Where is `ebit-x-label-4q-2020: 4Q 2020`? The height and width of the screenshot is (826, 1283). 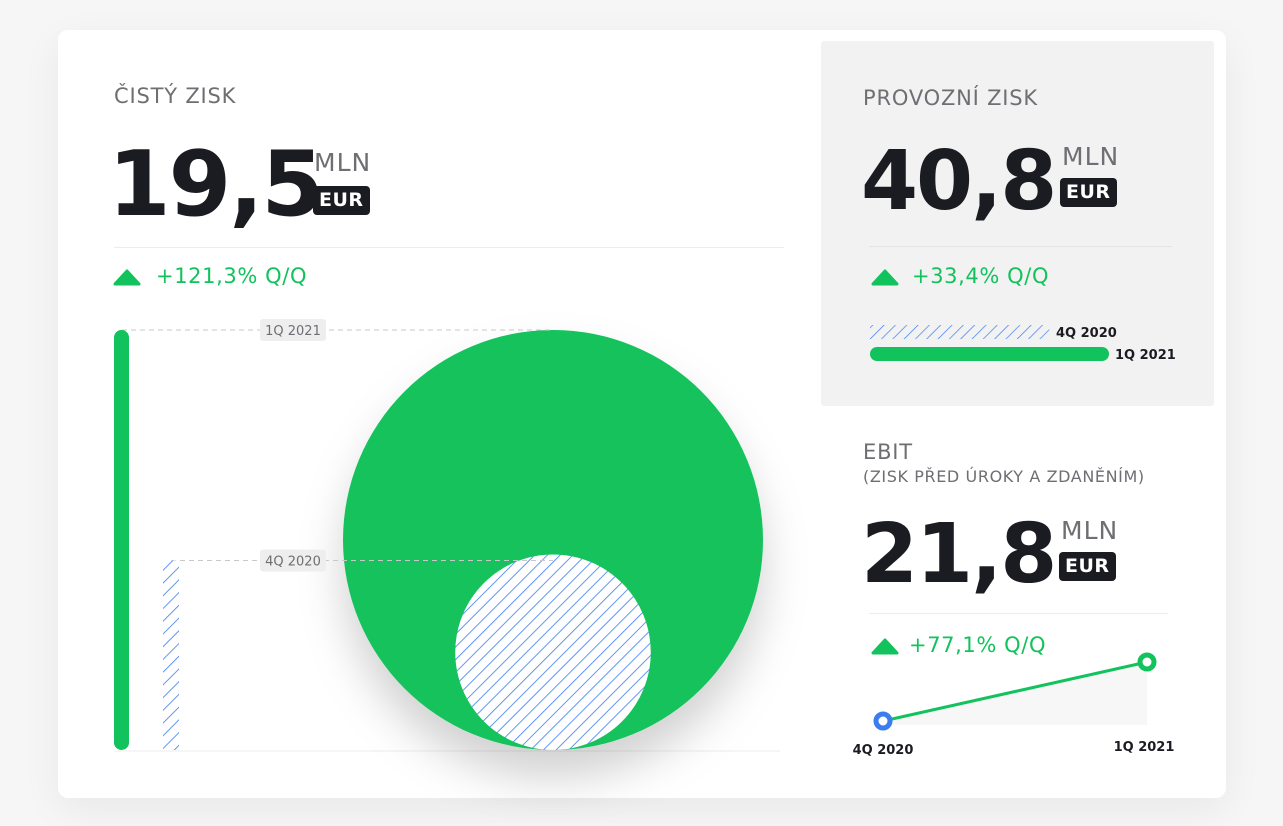 ebit-x-label-4q-2020: 4Q 2020 is located at coordinates (883, 750).